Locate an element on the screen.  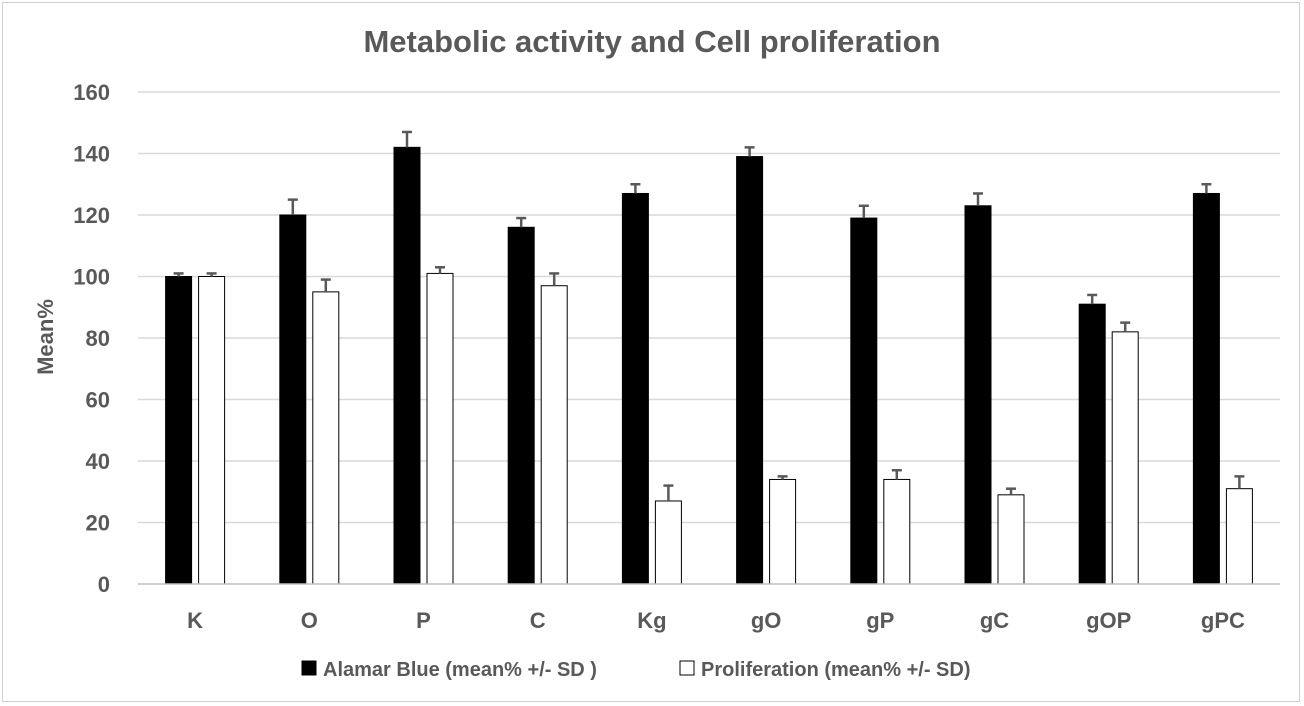
y-tick-label: 160 is located at coordinates (91, 92).